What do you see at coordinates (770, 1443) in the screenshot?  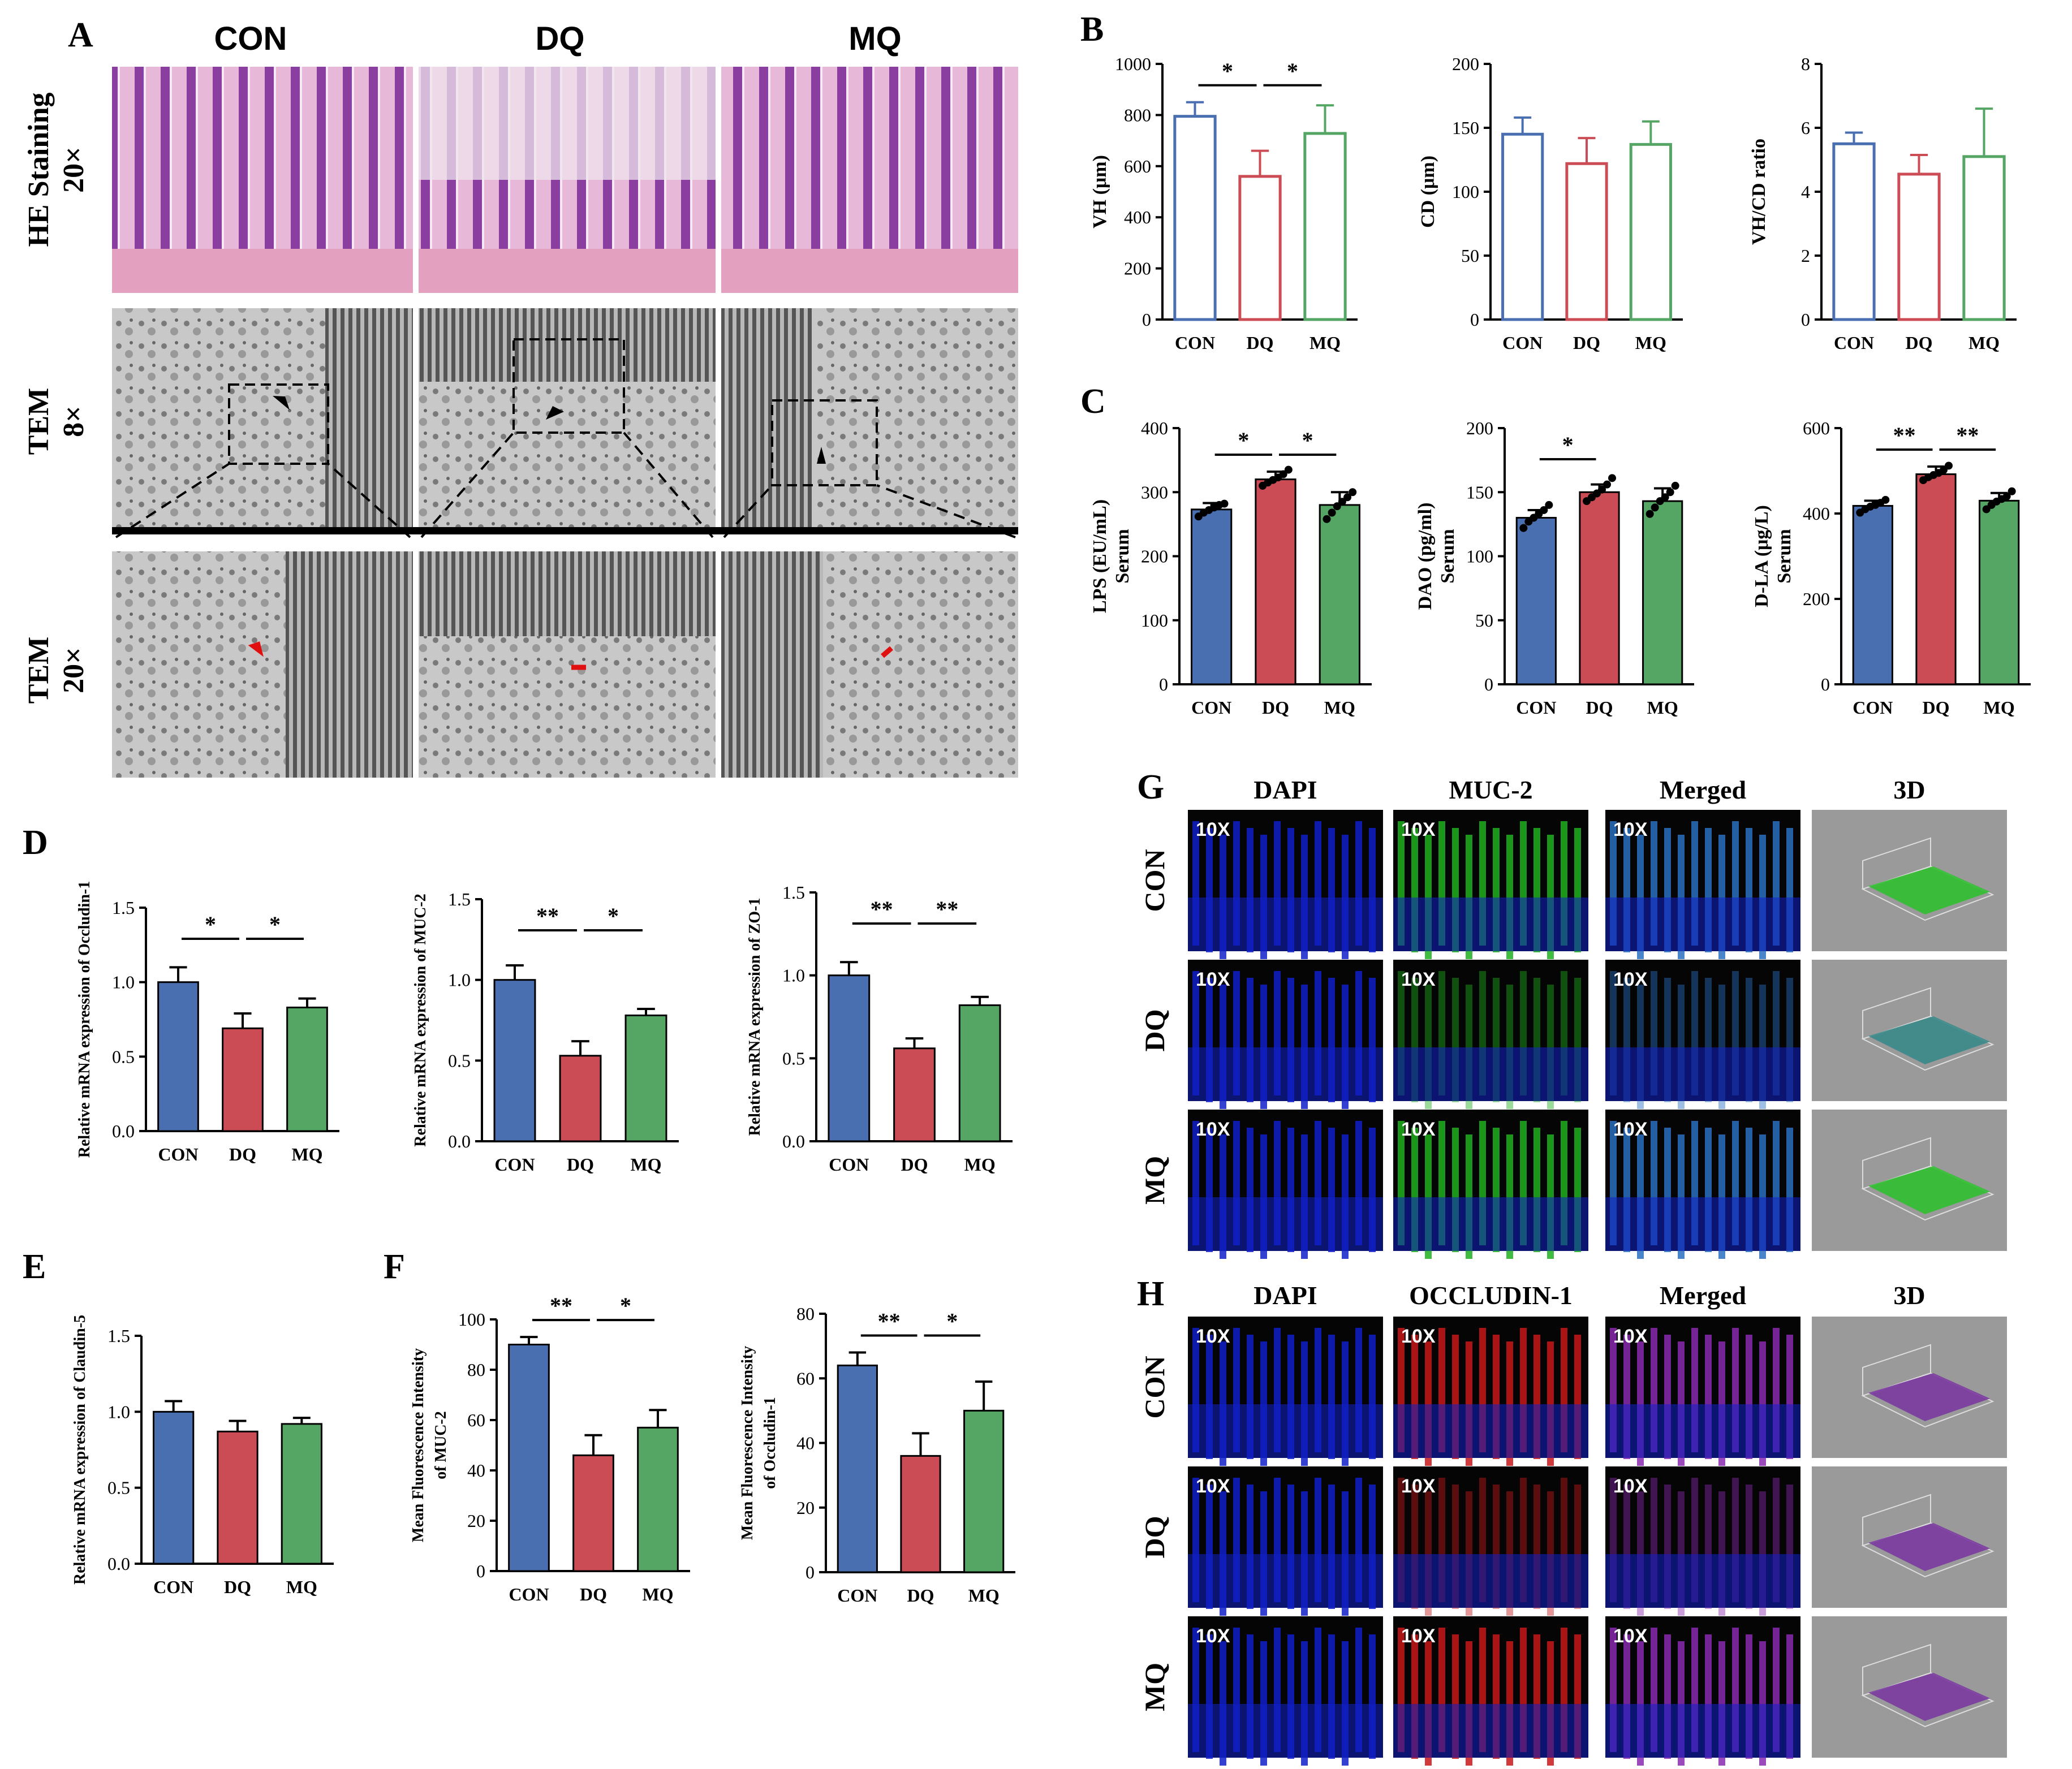 I see `y-axis-label-2: of Occludin-1` at bounding box center [770, 1443].